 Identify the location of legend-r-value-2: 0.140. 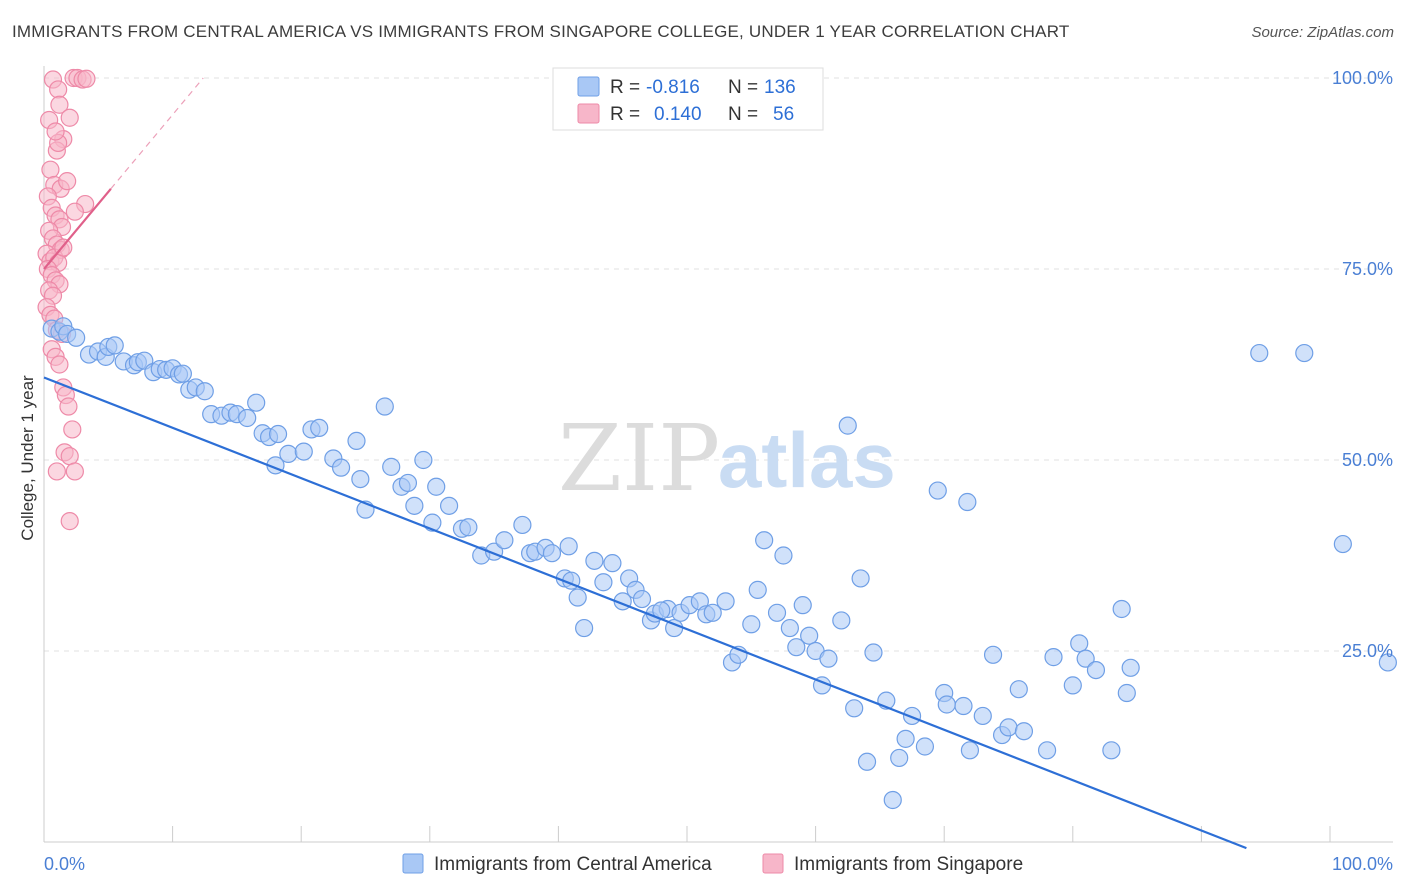
(678, 114).